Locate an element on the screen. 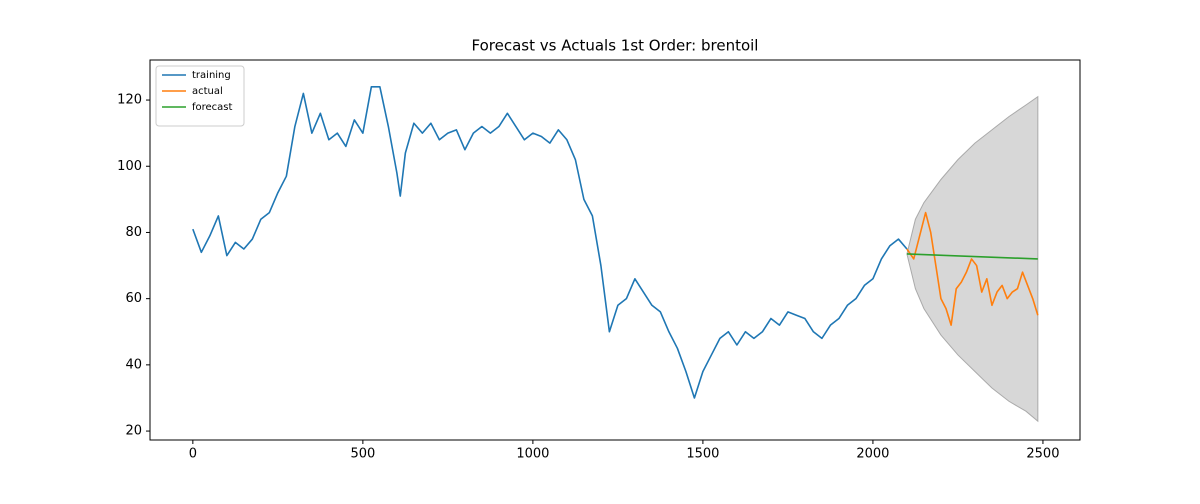  x-tick-label: 2500 is located at coordinates (1042, 454).